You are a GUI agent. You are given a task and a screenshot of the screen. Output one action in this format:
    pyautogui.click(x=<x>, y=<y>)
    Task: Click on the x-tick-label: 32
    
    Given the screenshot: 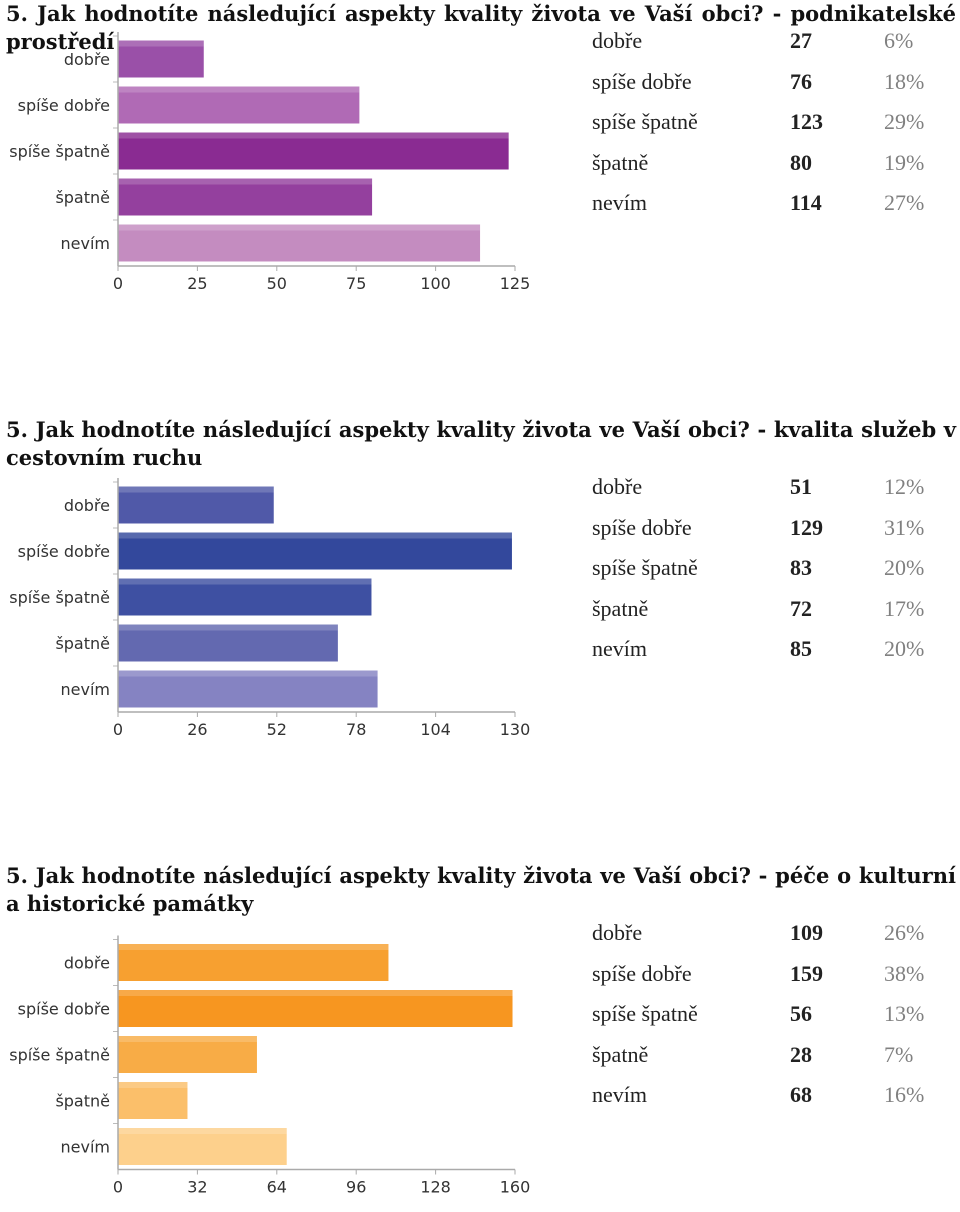 What is the action you would take?
    pyautogui.click(x=197, y=1187)
    